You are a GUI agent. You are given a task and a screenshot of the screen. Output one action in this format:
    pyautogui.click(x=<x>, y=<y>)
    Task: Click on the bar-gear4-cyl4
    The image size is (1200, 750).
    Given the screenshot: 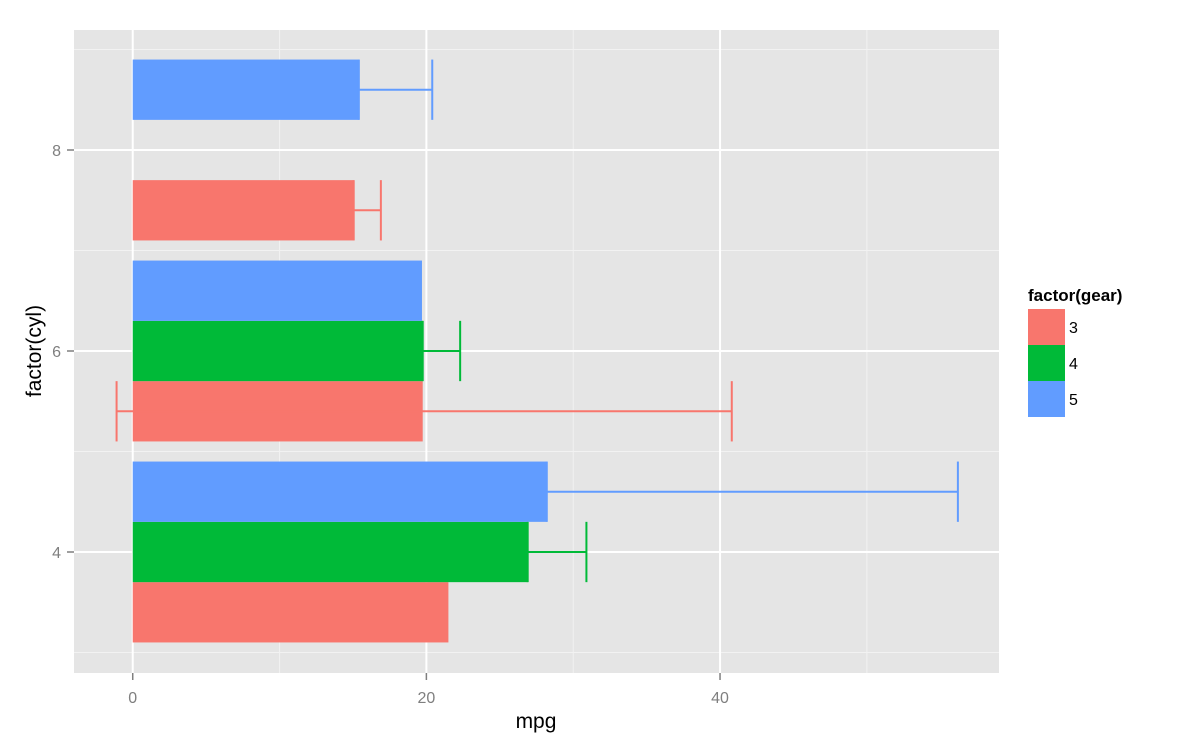 What is the action you would take?
    pyautogui.click(x=330, y=552)
    